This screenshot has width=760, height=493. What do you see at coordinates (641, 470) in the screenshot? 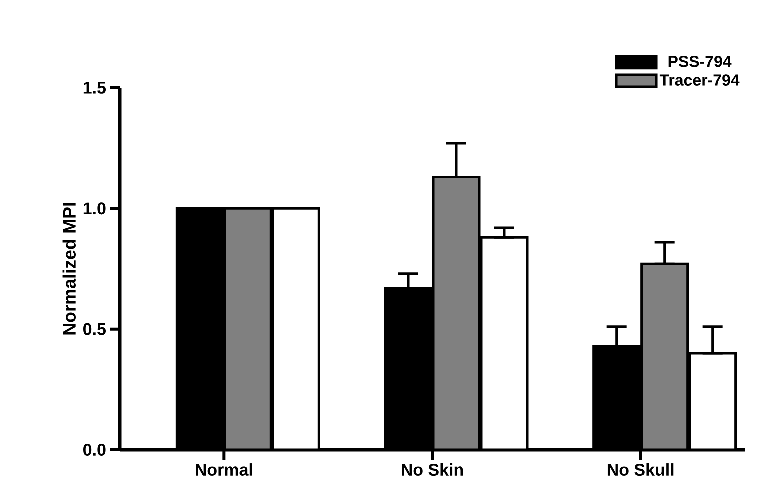
I see `x-tick-label: No Skull` at bounding box center [641, 470].